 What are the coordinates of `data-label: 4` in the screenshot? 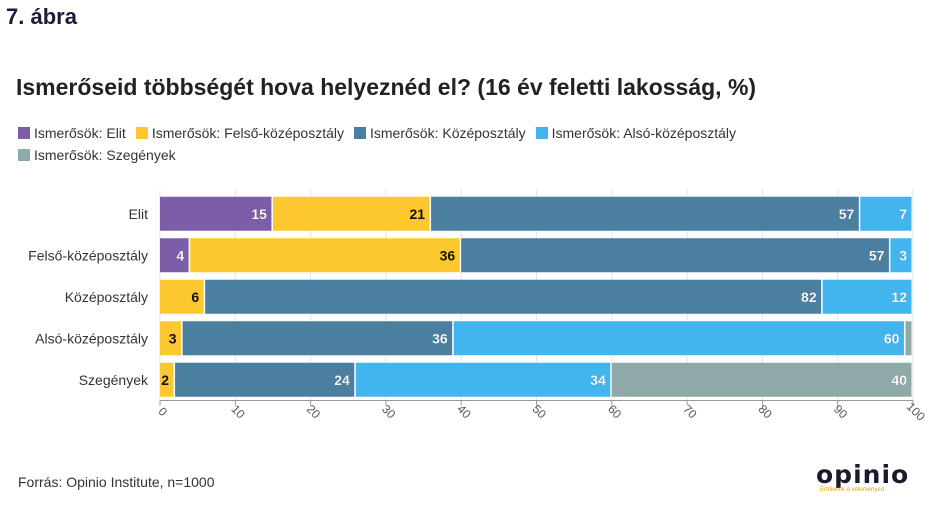 It's located at (180, 255).